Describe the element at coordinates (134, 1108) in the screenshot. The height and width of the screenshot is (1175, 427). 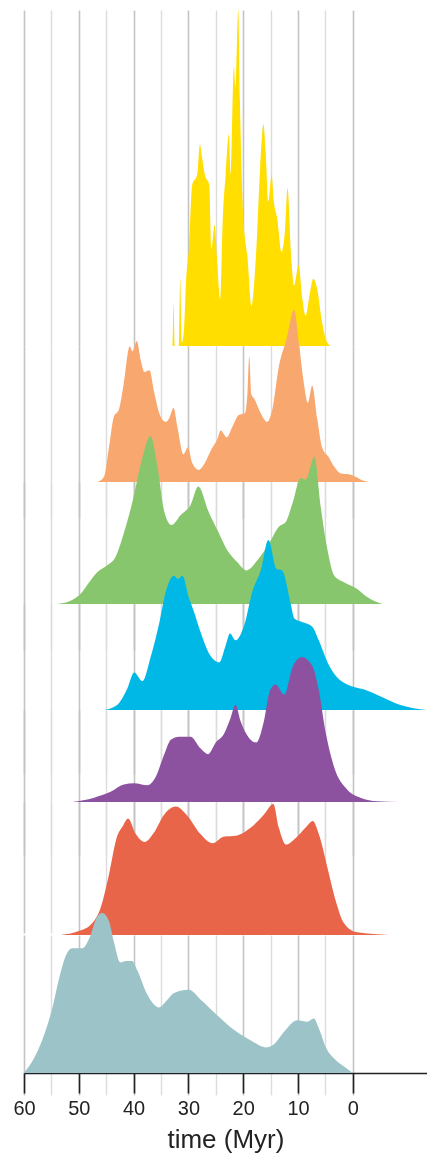
I see `x-tick-label: 40` at that location.